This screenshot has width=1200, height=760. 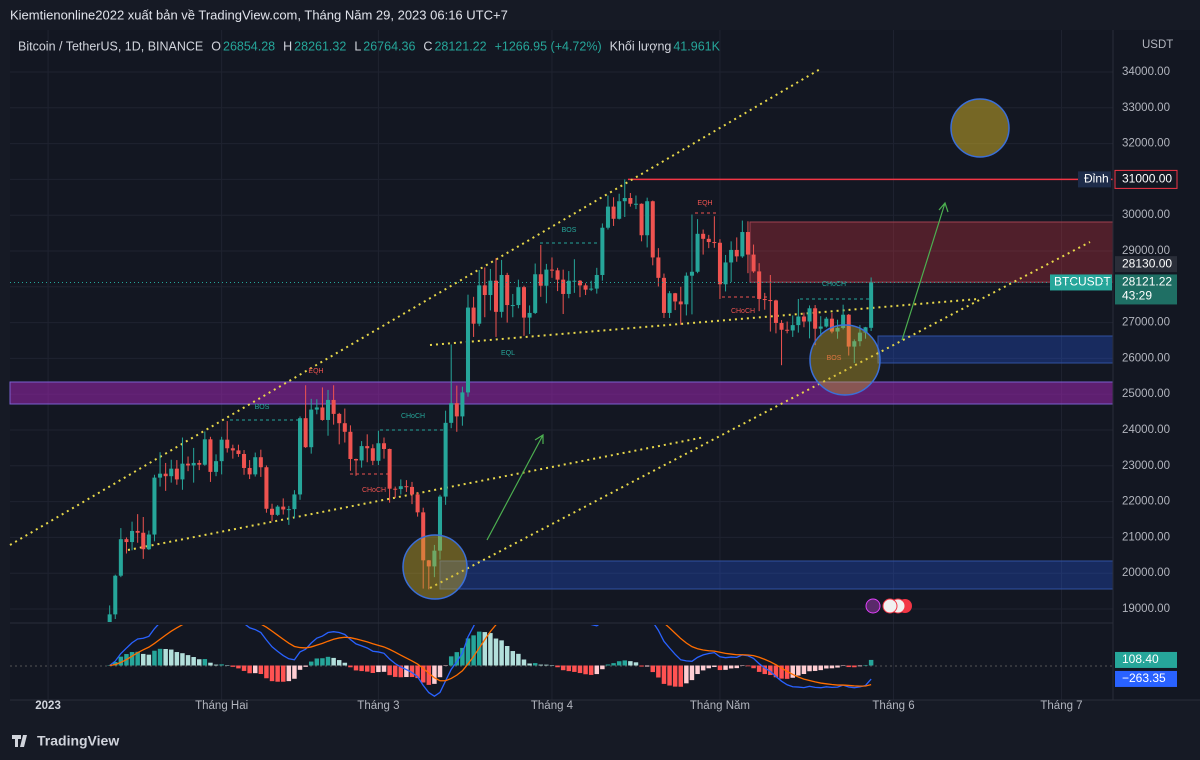 I want to click on ohlc-value: 28261.32, so click(x=320, y=46).